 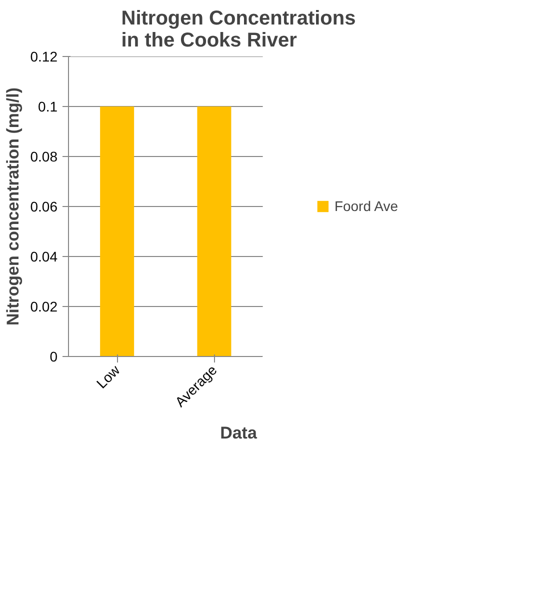 I want to click on y-tick-label: 0.02, so click(x=44, y=306).